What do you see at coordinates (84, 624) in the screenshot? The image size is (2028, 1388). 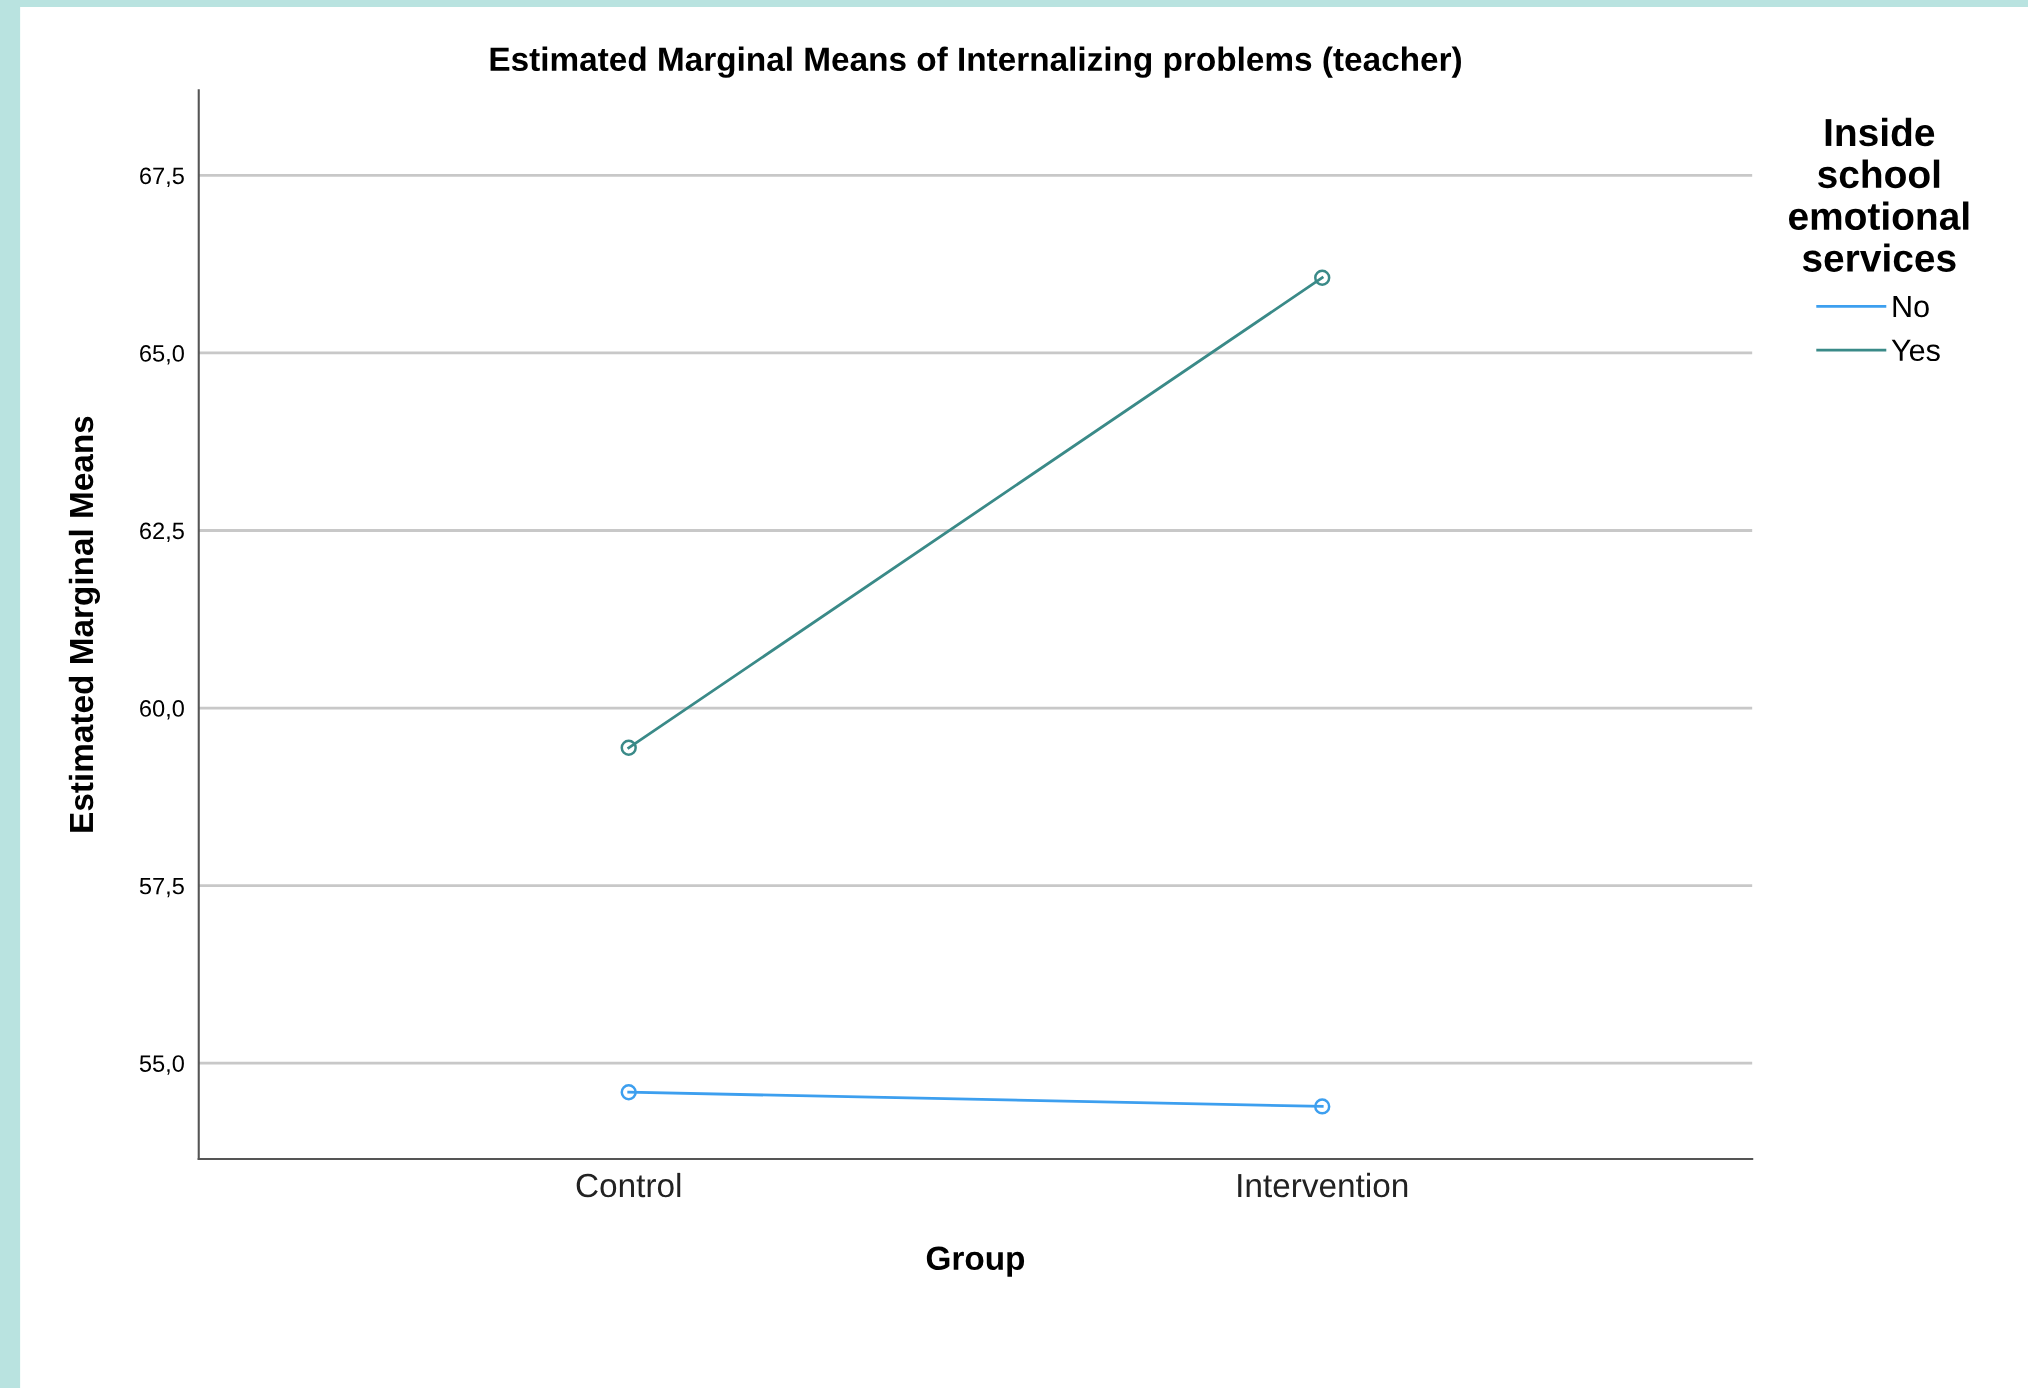 I see `y-axis-title: Estimated Marginal Means` at bounding box center [84, 624].